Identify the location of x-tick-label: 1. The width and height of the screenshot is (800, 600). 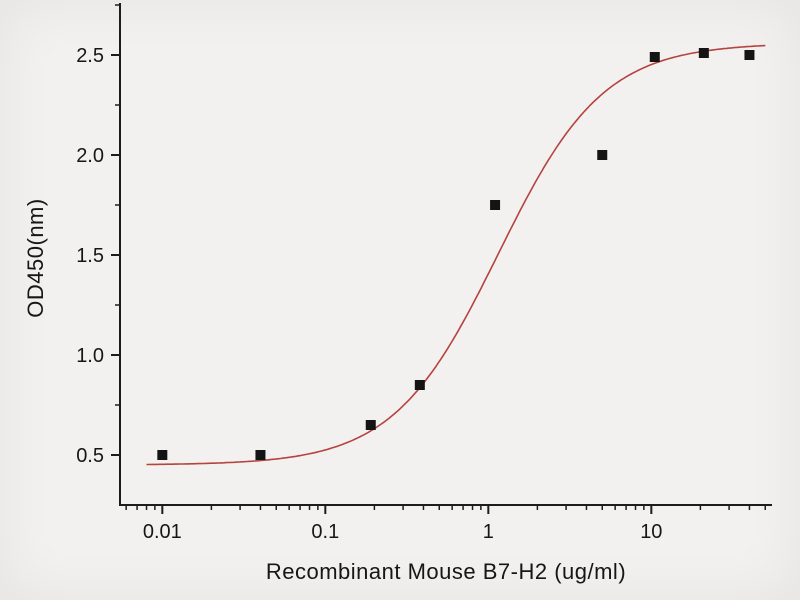
(488, 532).